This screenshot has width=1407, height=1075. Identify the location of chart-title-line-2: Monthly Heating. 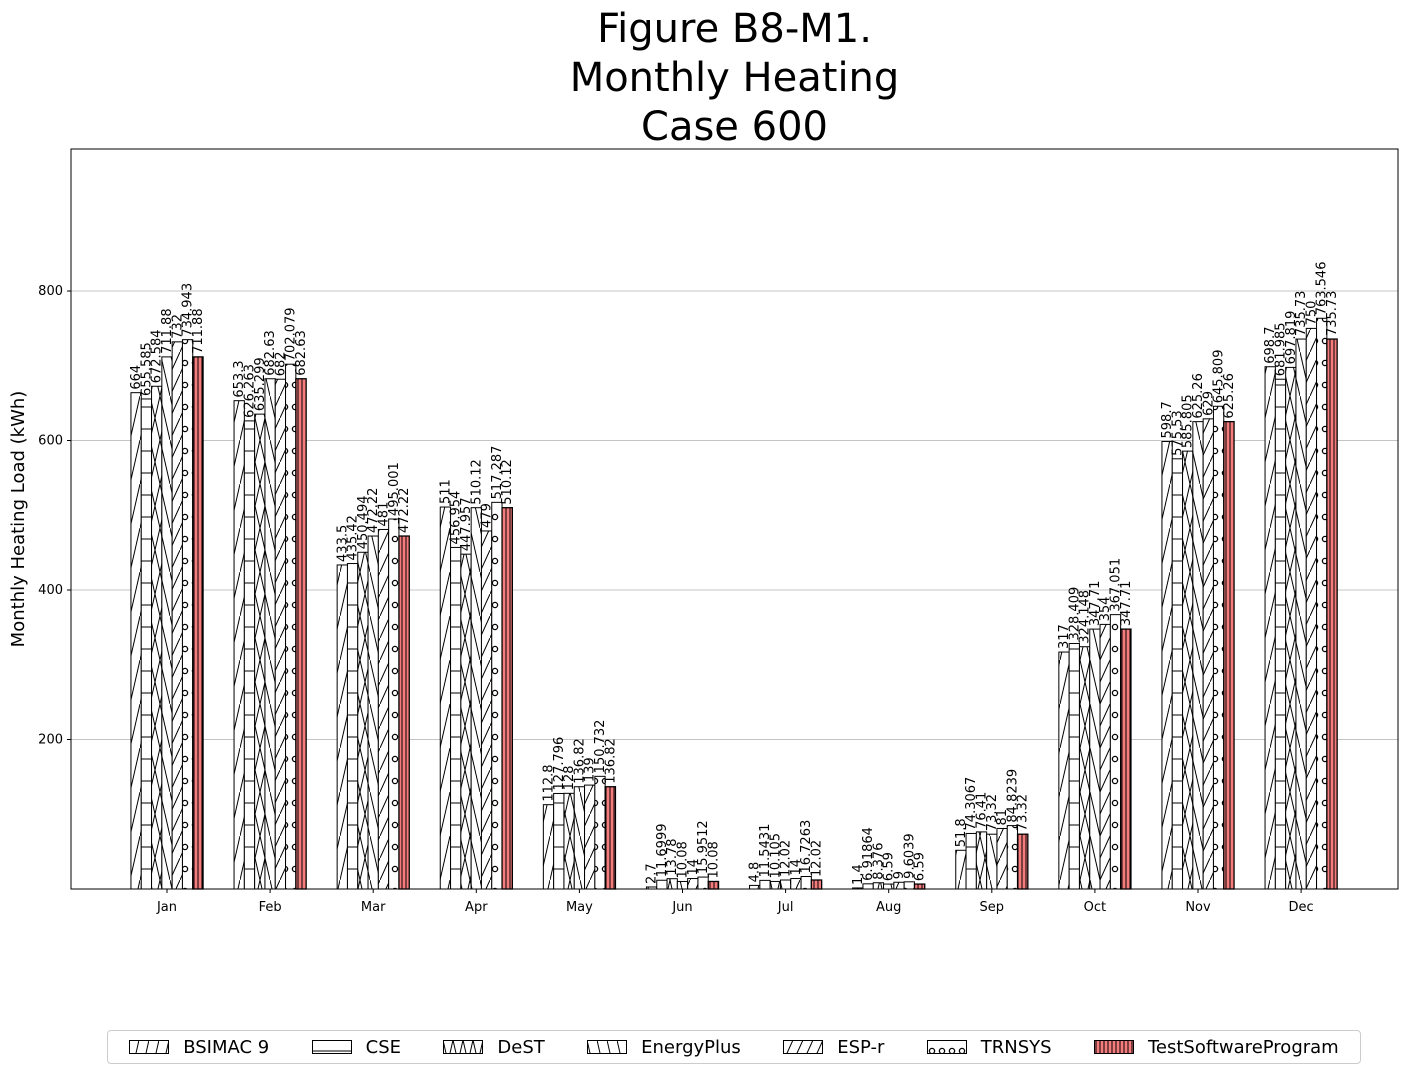
(734, 78).